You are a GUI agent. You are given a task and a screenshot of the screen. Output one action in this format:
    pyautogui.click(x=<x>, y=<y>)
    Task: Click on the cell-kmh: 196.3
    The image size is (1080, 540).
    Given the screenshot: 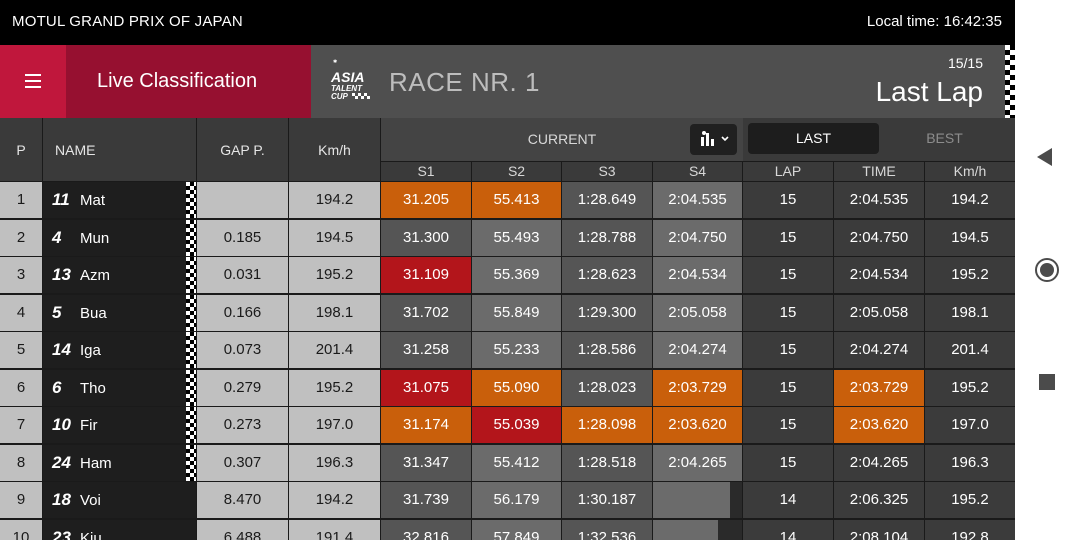 What is the action you would take?
    pyautogui.click(x=334, y=462)
    